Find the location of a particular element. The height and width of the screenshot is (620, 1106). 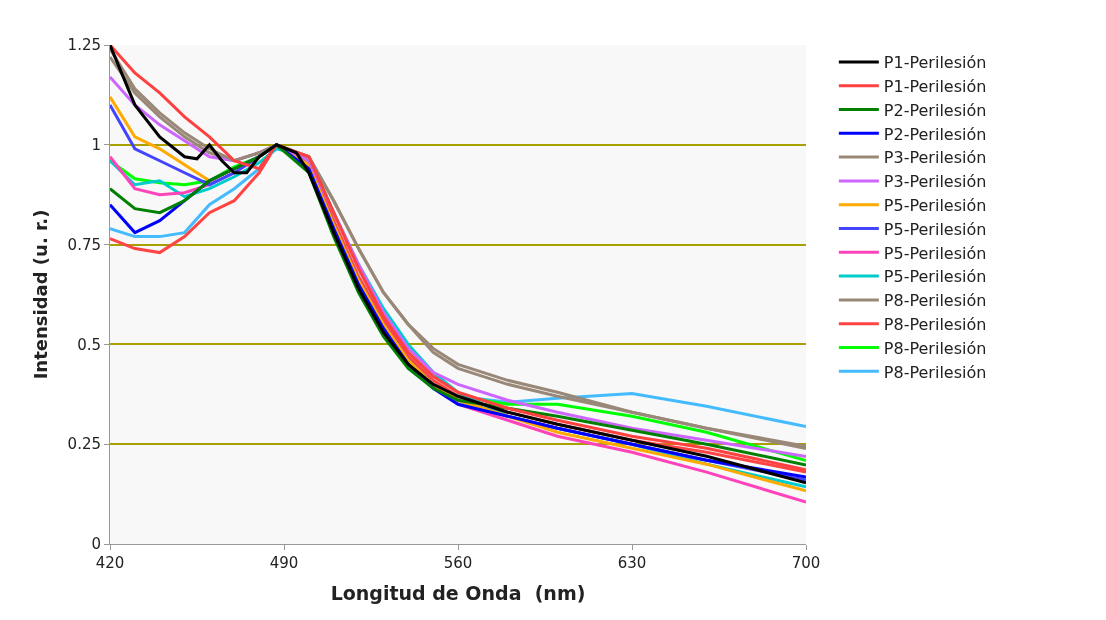

x-tick-label: 490 is located at coordinates (284, 563).